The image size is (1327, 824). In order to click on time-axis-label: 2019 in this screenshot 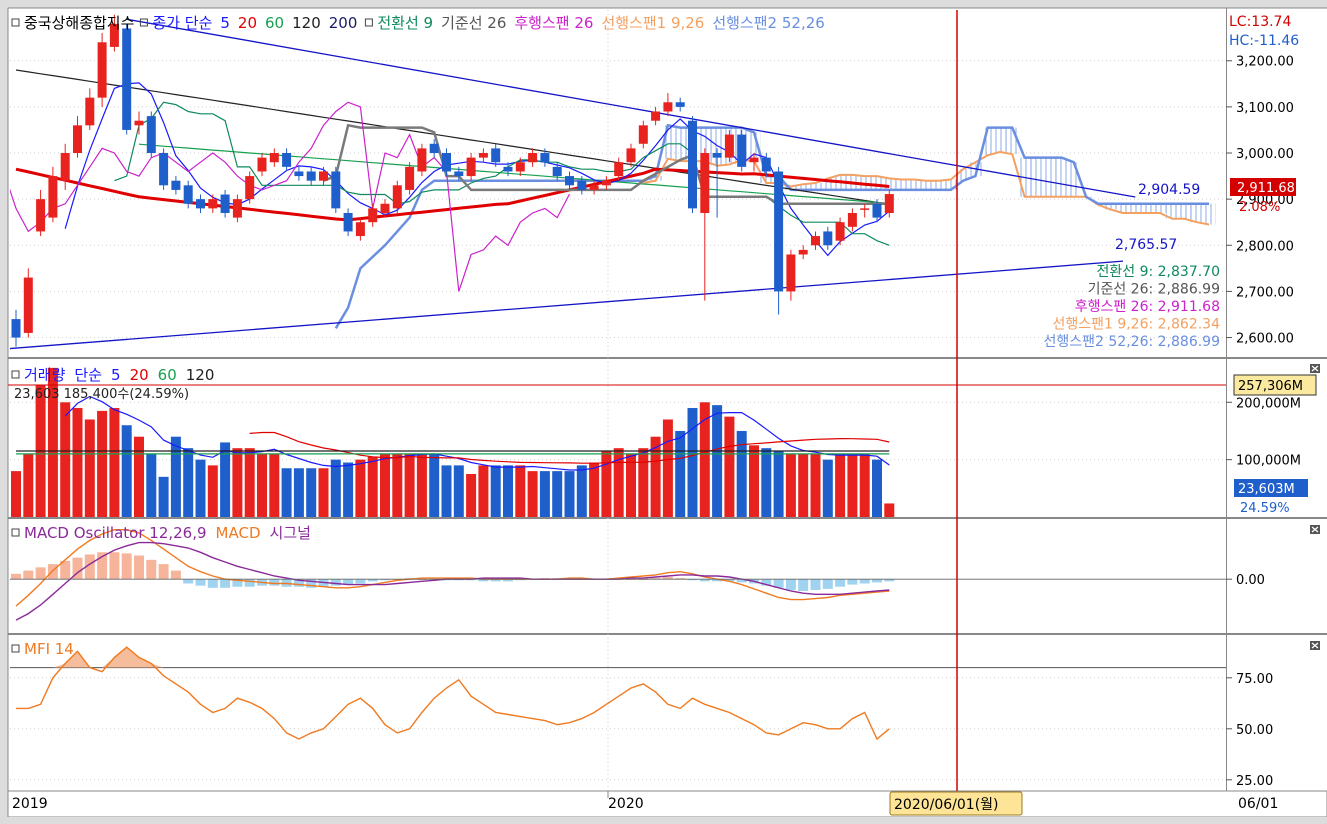, I will do `click(30, 804)`.